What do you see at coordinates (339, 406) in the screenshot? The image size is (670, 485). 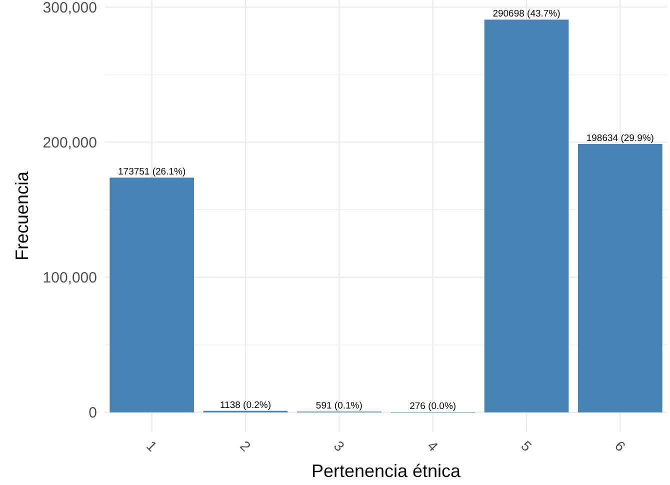 I see `data-label: 591 (0.1%)` at bounding box center [339, 406].